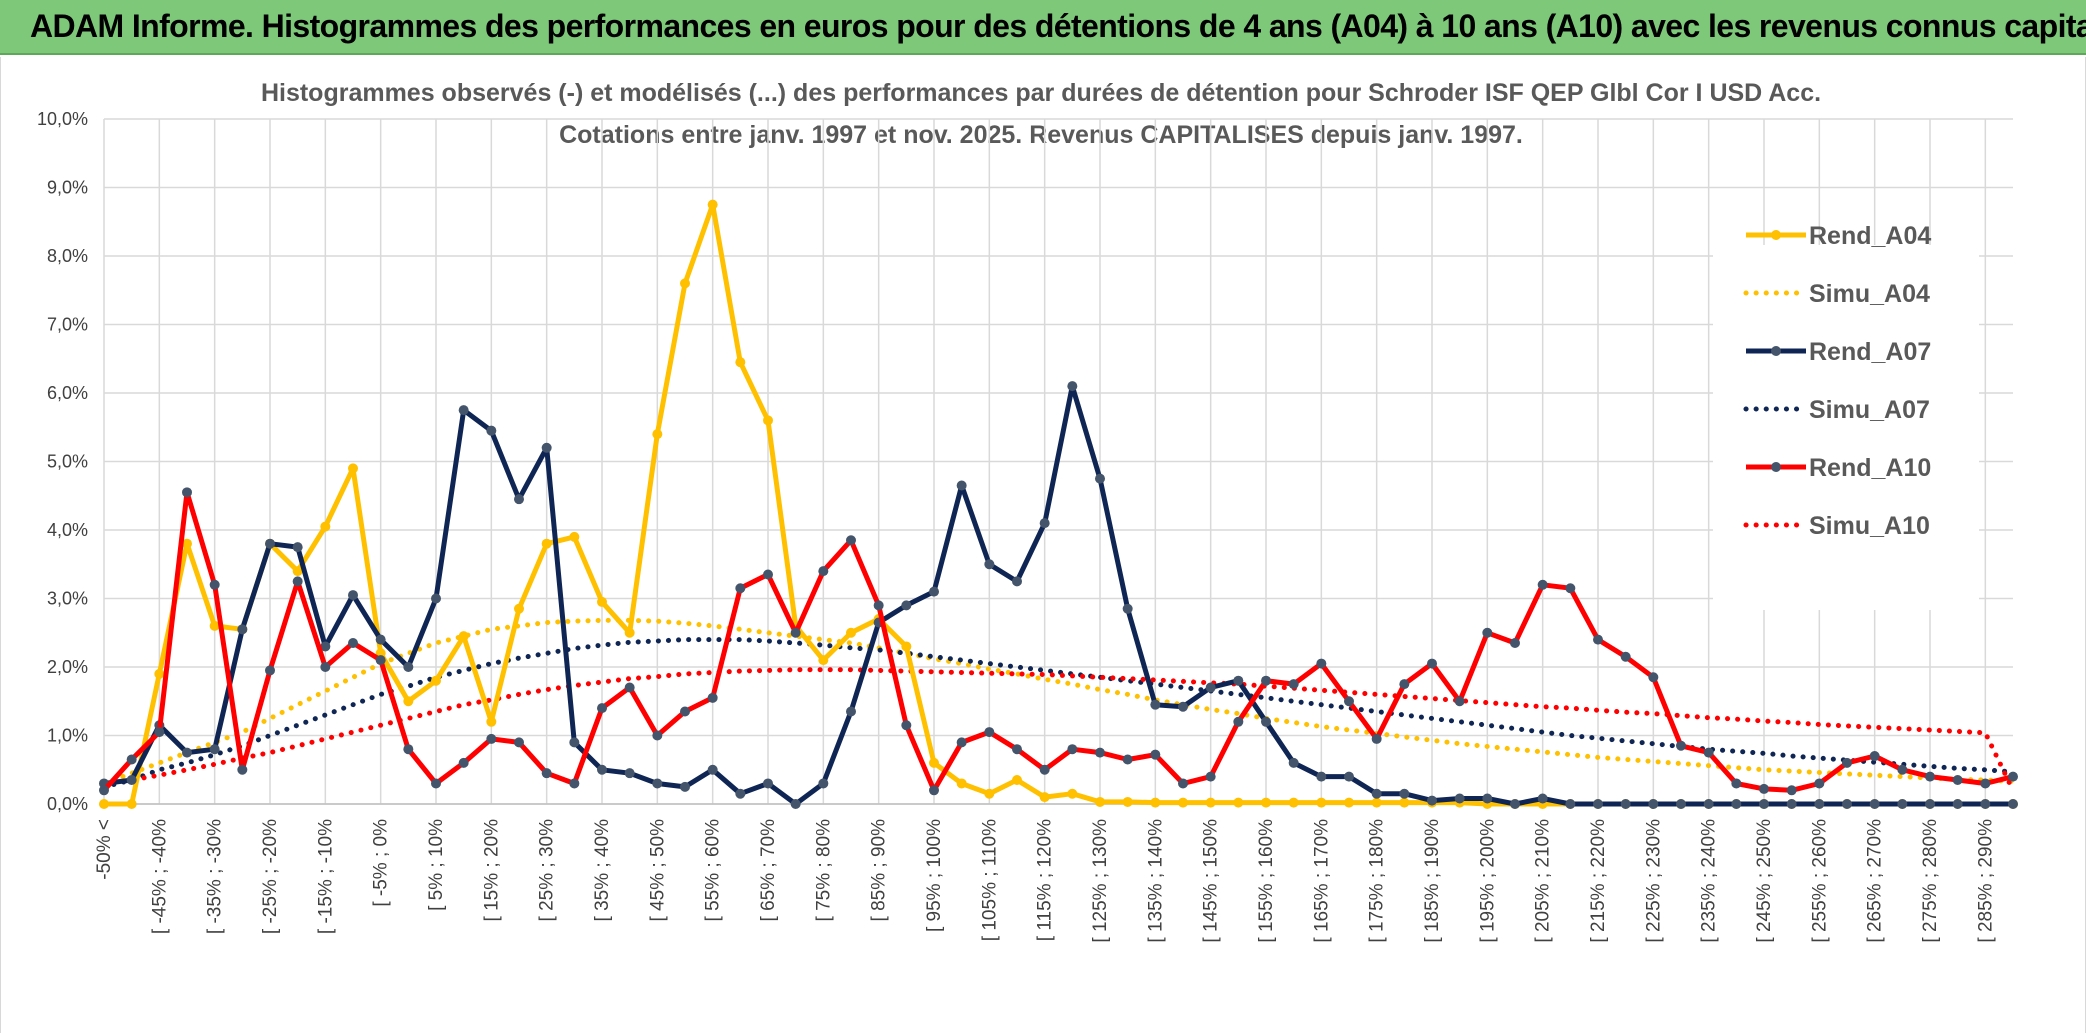  I want to click on x-tick-label: [ 95% ; 100%, so click(934, 875).